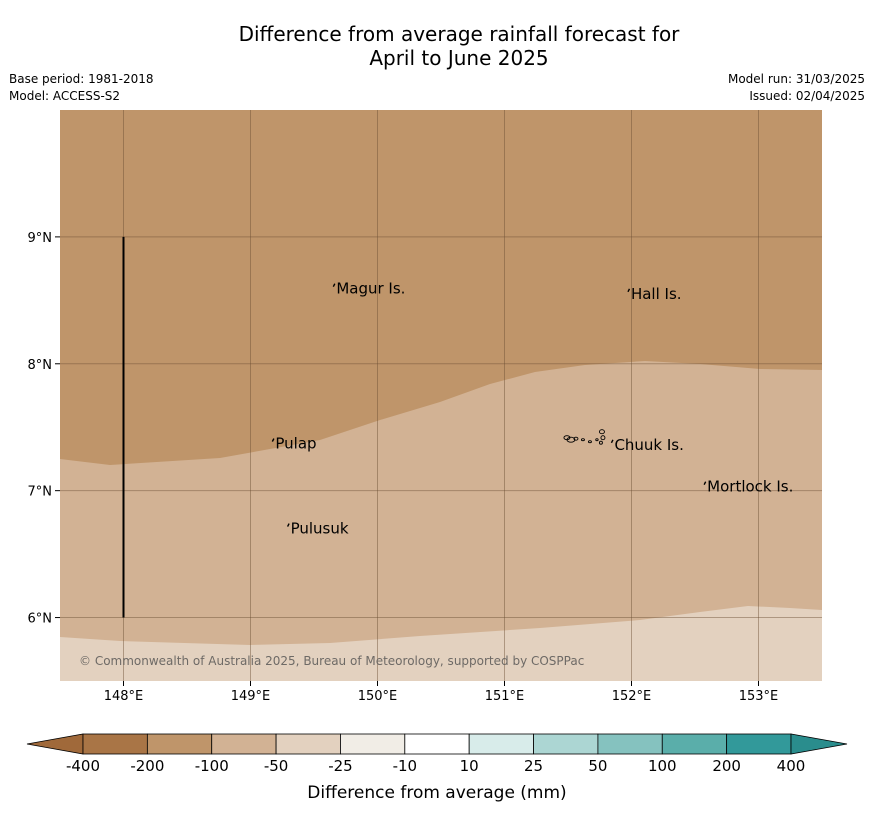 The image size is (873, 816). What do you see at coordinates (705, 483) in the screenshot?
I see `island-marker-mortlock-is` at bounding box center [705, 483].